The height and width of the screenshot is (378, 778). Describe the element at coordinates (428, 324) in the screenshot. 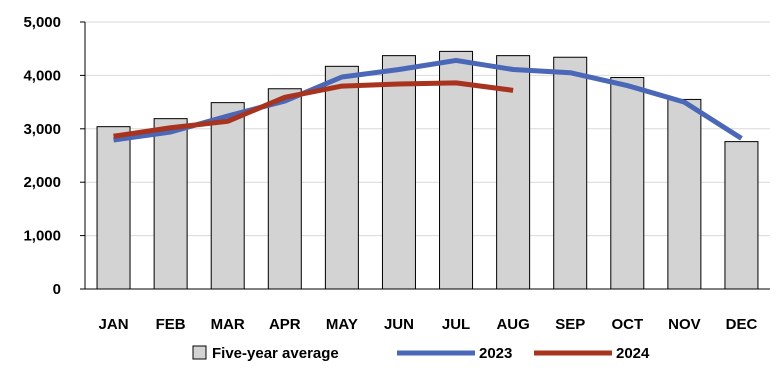

I see `x-axis-ticks: JAN FEB MAR APR MAY JUN JUL AUG SEP OCT NOV DEC` at that location.